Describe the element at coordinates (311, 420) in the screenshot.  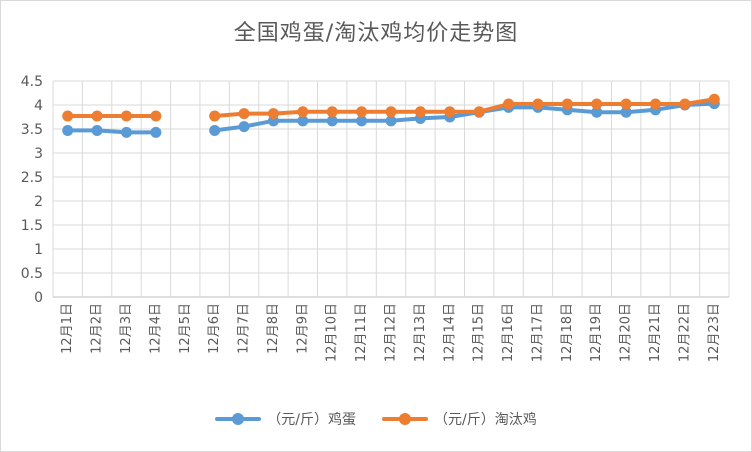
I see `legend-label-eggs: （元/斤）鸡蛋` at that location.